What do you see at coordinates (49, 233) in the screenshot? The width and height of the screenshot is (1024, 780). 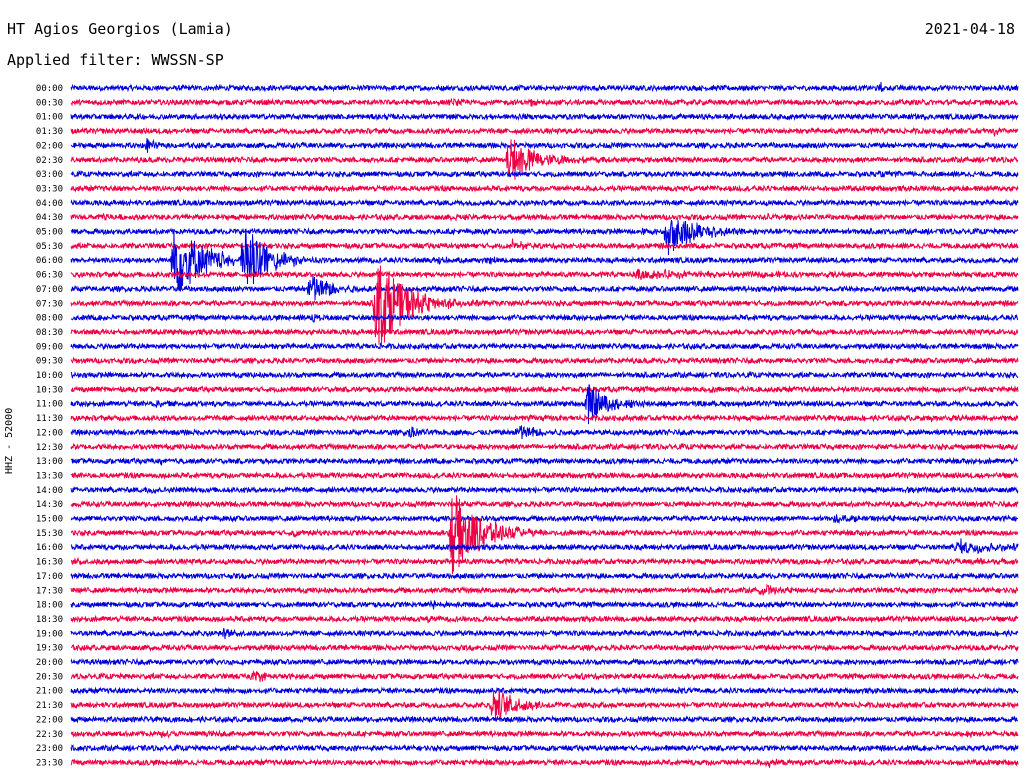 I see `row-time-label: 05:00` at bounding box center [49, 233].